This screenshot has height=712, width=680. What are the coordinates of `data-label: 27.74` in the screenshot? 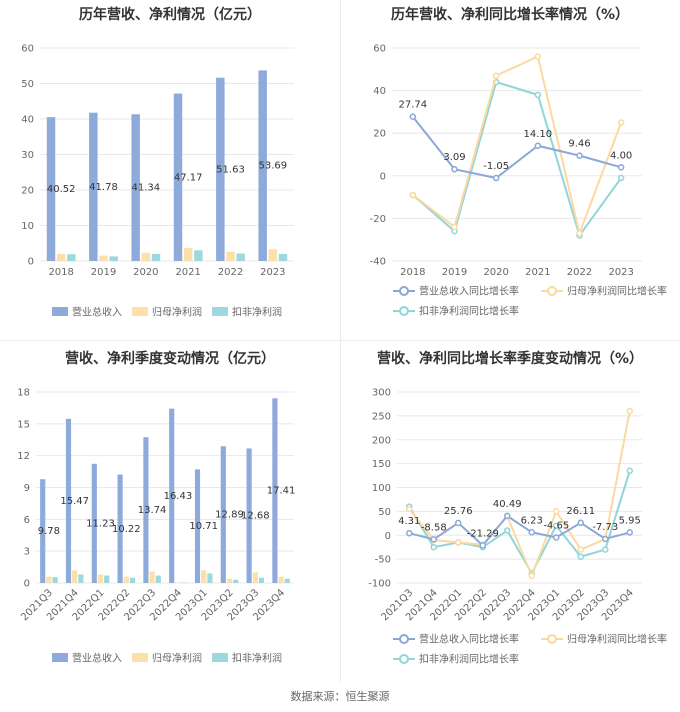 It's located at (413, 105).